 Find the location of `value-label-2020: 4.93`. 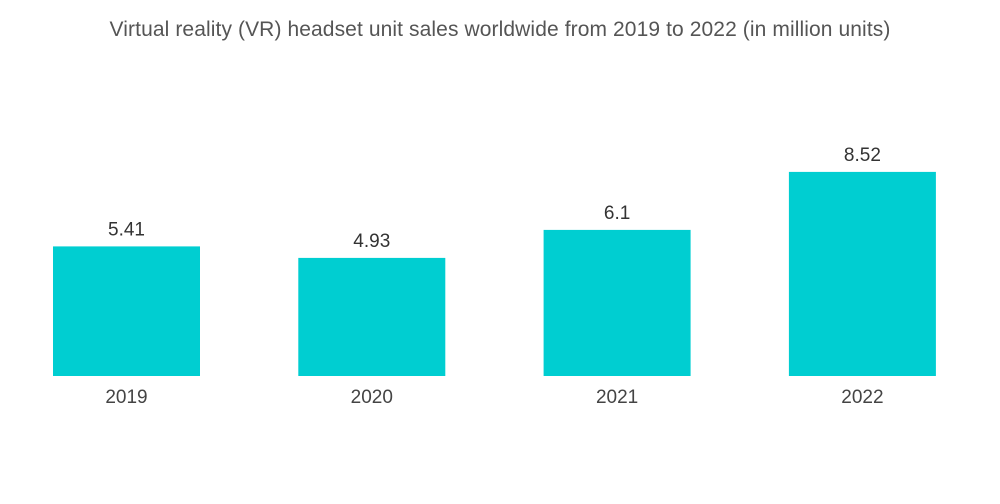

value-label-2020: 4.93 is located at coordinates (371, 241).